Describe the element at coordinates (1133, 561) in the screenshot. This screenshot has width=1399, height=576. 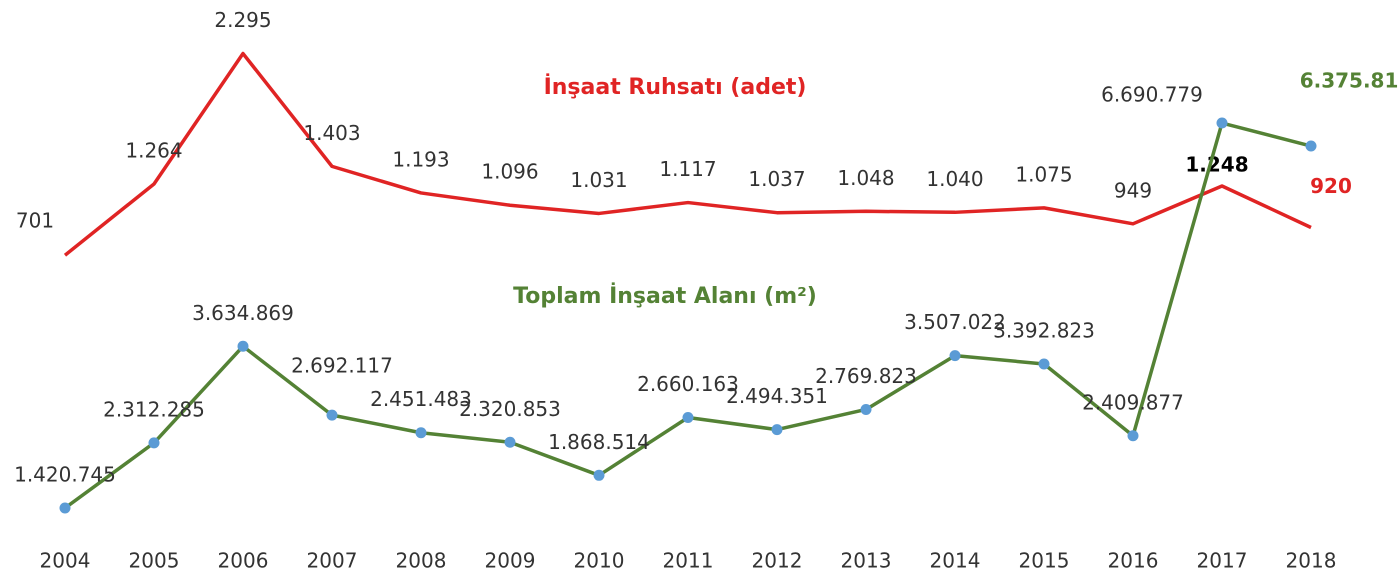
I see `x-tick-label: 2016` at that location.